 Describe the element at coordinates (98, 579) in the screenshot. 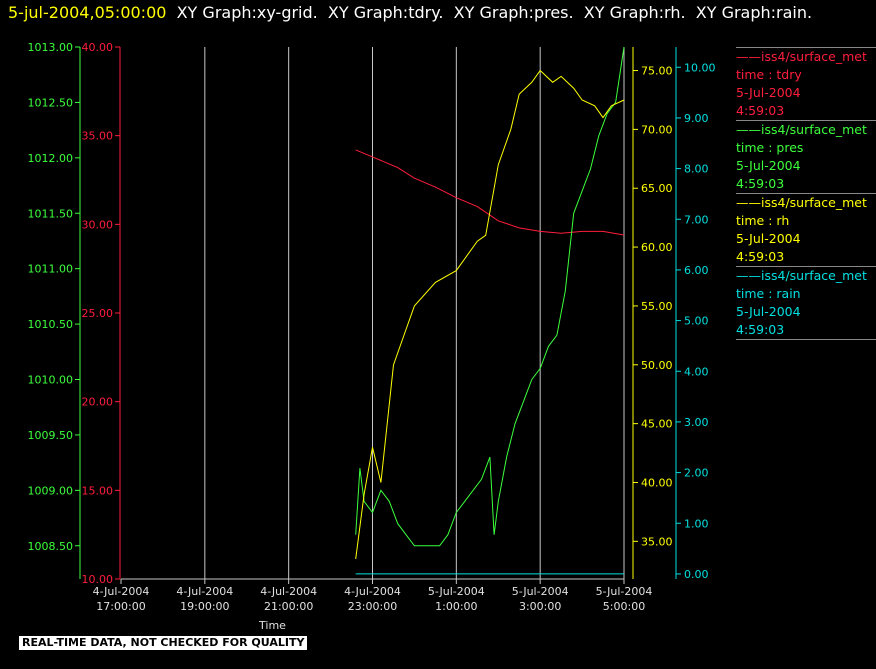

I see `tdry-tick-label: 10.00` at that location.